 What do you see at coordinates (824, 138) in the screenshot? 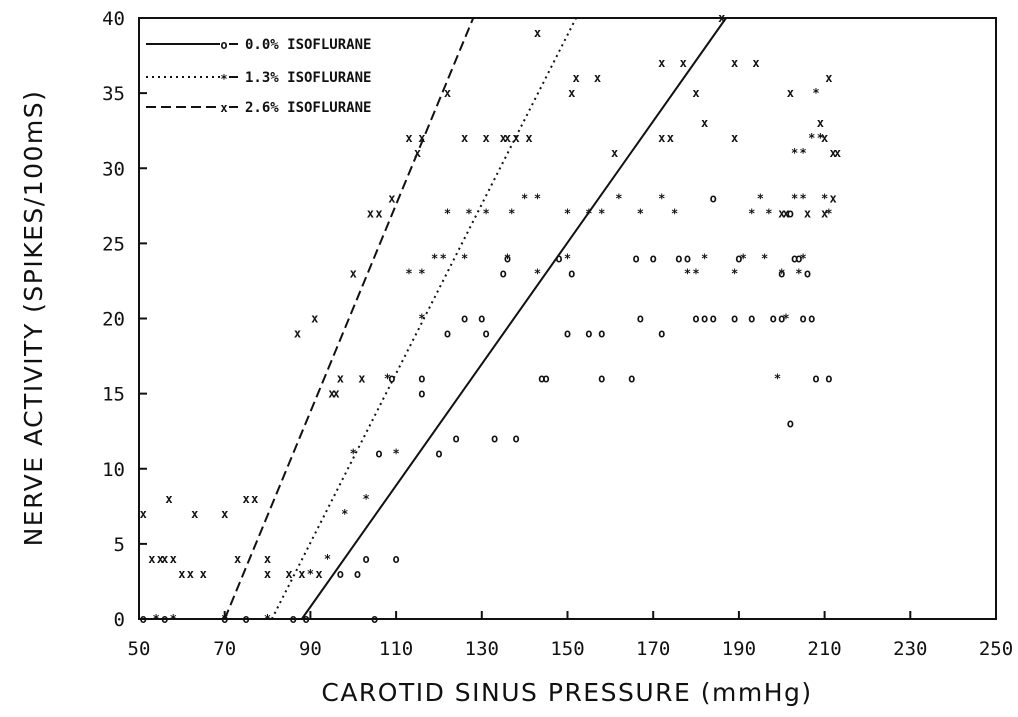
I see `point-s2-60: x` at bounding box center [824, 138].